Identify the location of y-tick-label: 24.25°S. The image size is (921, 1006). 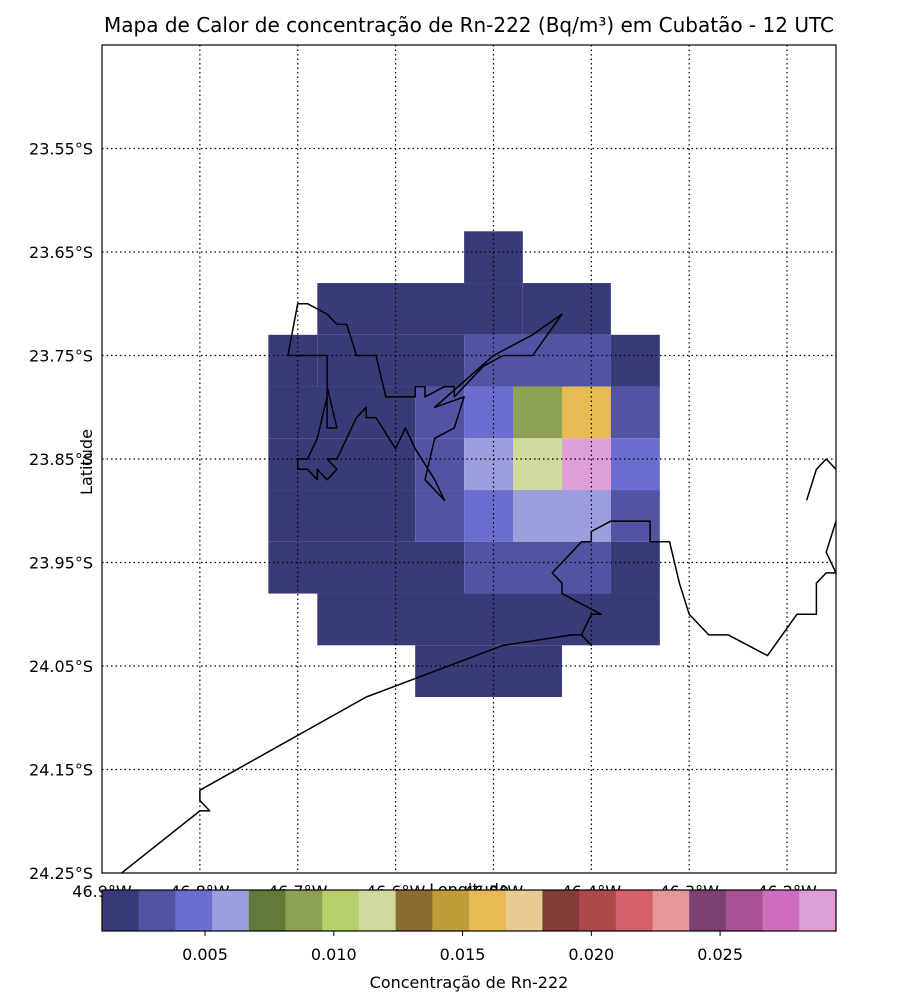
(61, 873).